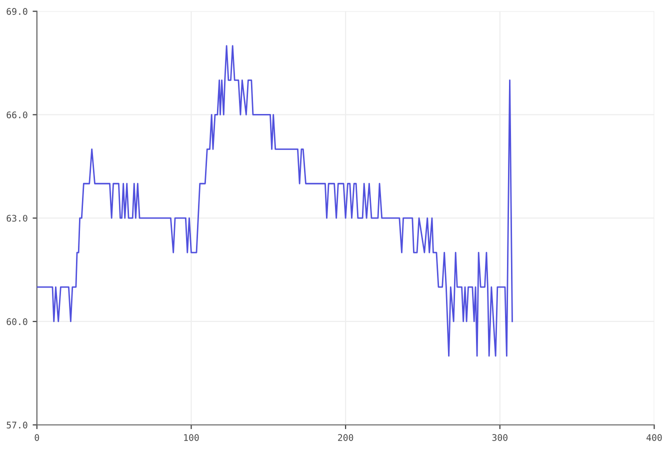 The width and height of the screenshot is (671, 452). Describe the element at coordinates (37, 437) in the screenshot. I see `x-tick-label: 0` at that location.